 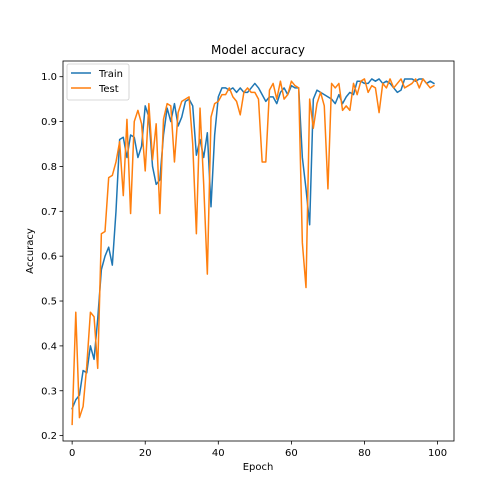 I want to click on y-tick-label: 0.8, so click(x=49, y=167).